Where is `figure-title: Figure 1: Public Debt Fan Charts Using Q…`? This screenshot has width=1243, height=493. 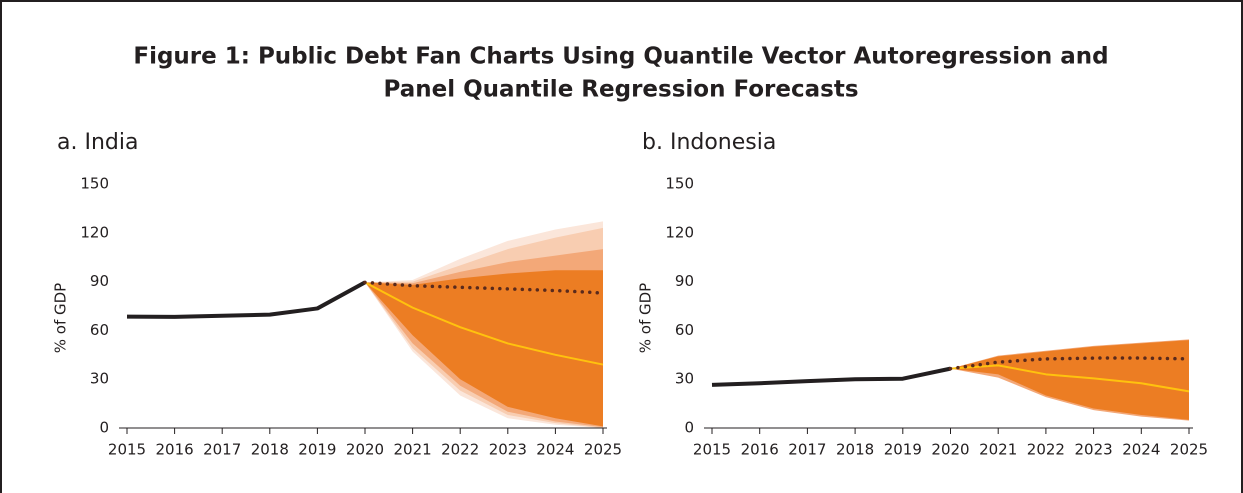 figure-title: Figure 1: Public Debt Fan Charts Using Q… is located at coordinates (620, 57).